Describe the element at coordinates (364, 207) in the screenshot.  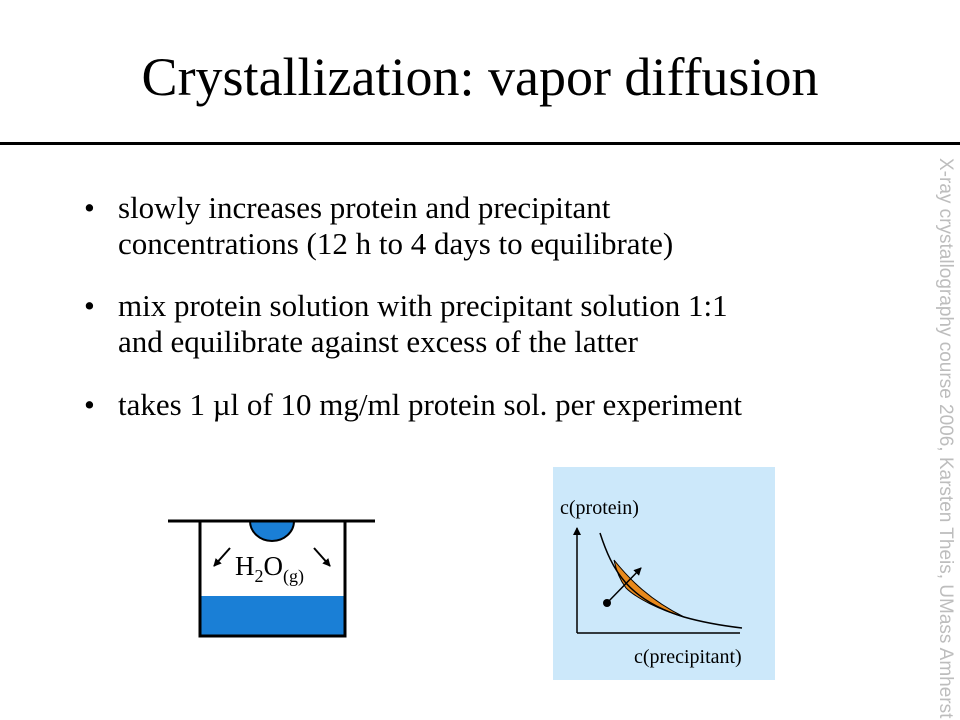
I see `text-line: slowly increases protein and precipitant` at that location.